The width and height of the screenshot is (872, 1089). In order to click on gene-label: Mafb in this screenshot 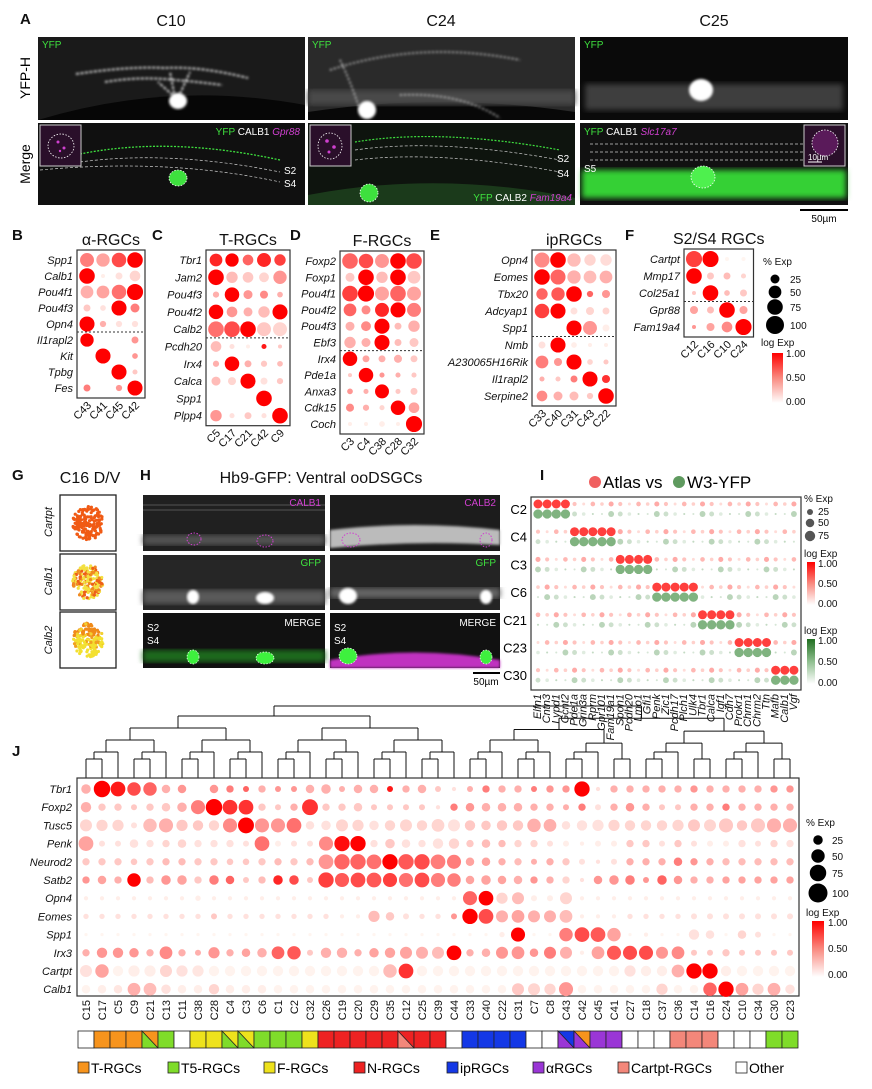, I will do `click(776, 706)`.